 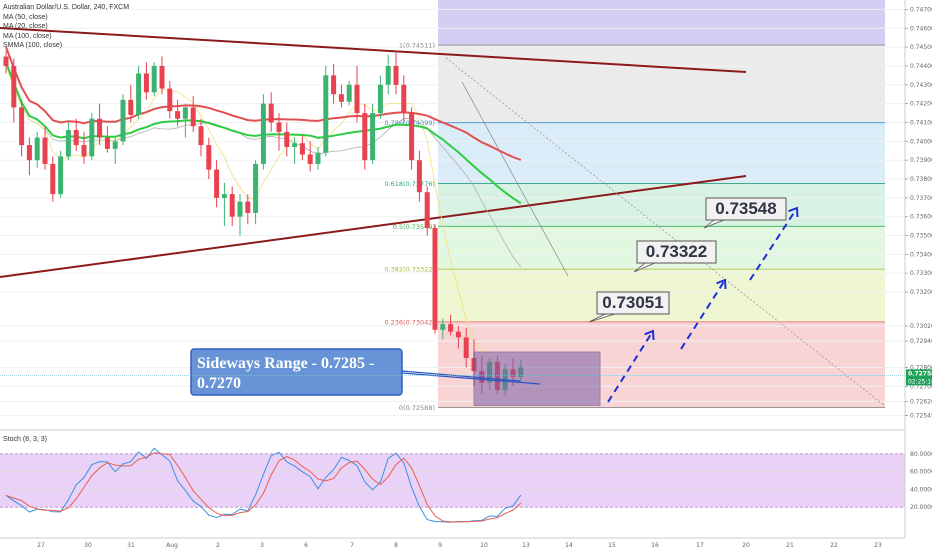 What do you see at coordinates (703, 314) in the screenshot?
I see `arrow-to-target2` at bounding box center [703, 314].